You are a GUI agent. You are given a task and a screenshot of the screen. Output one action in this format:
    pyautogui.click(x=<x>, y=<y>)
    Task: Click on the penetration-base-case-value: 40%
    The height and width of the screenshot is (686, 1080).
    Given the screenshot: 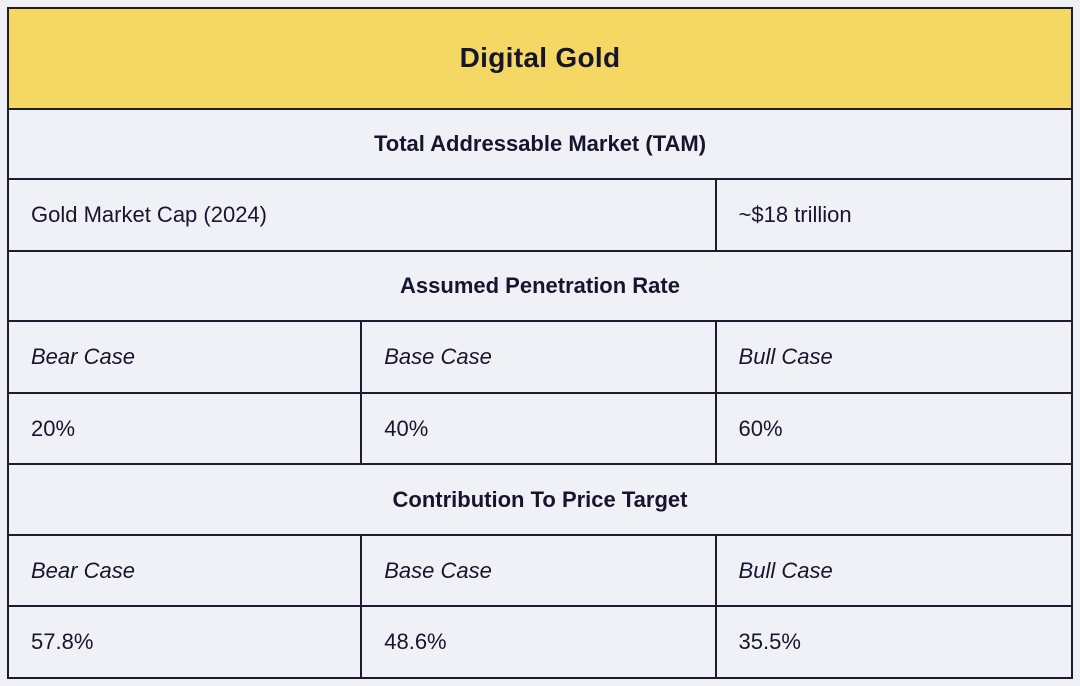 What is the action you would take?
    pyautogui.click(x=538, y=428)
    